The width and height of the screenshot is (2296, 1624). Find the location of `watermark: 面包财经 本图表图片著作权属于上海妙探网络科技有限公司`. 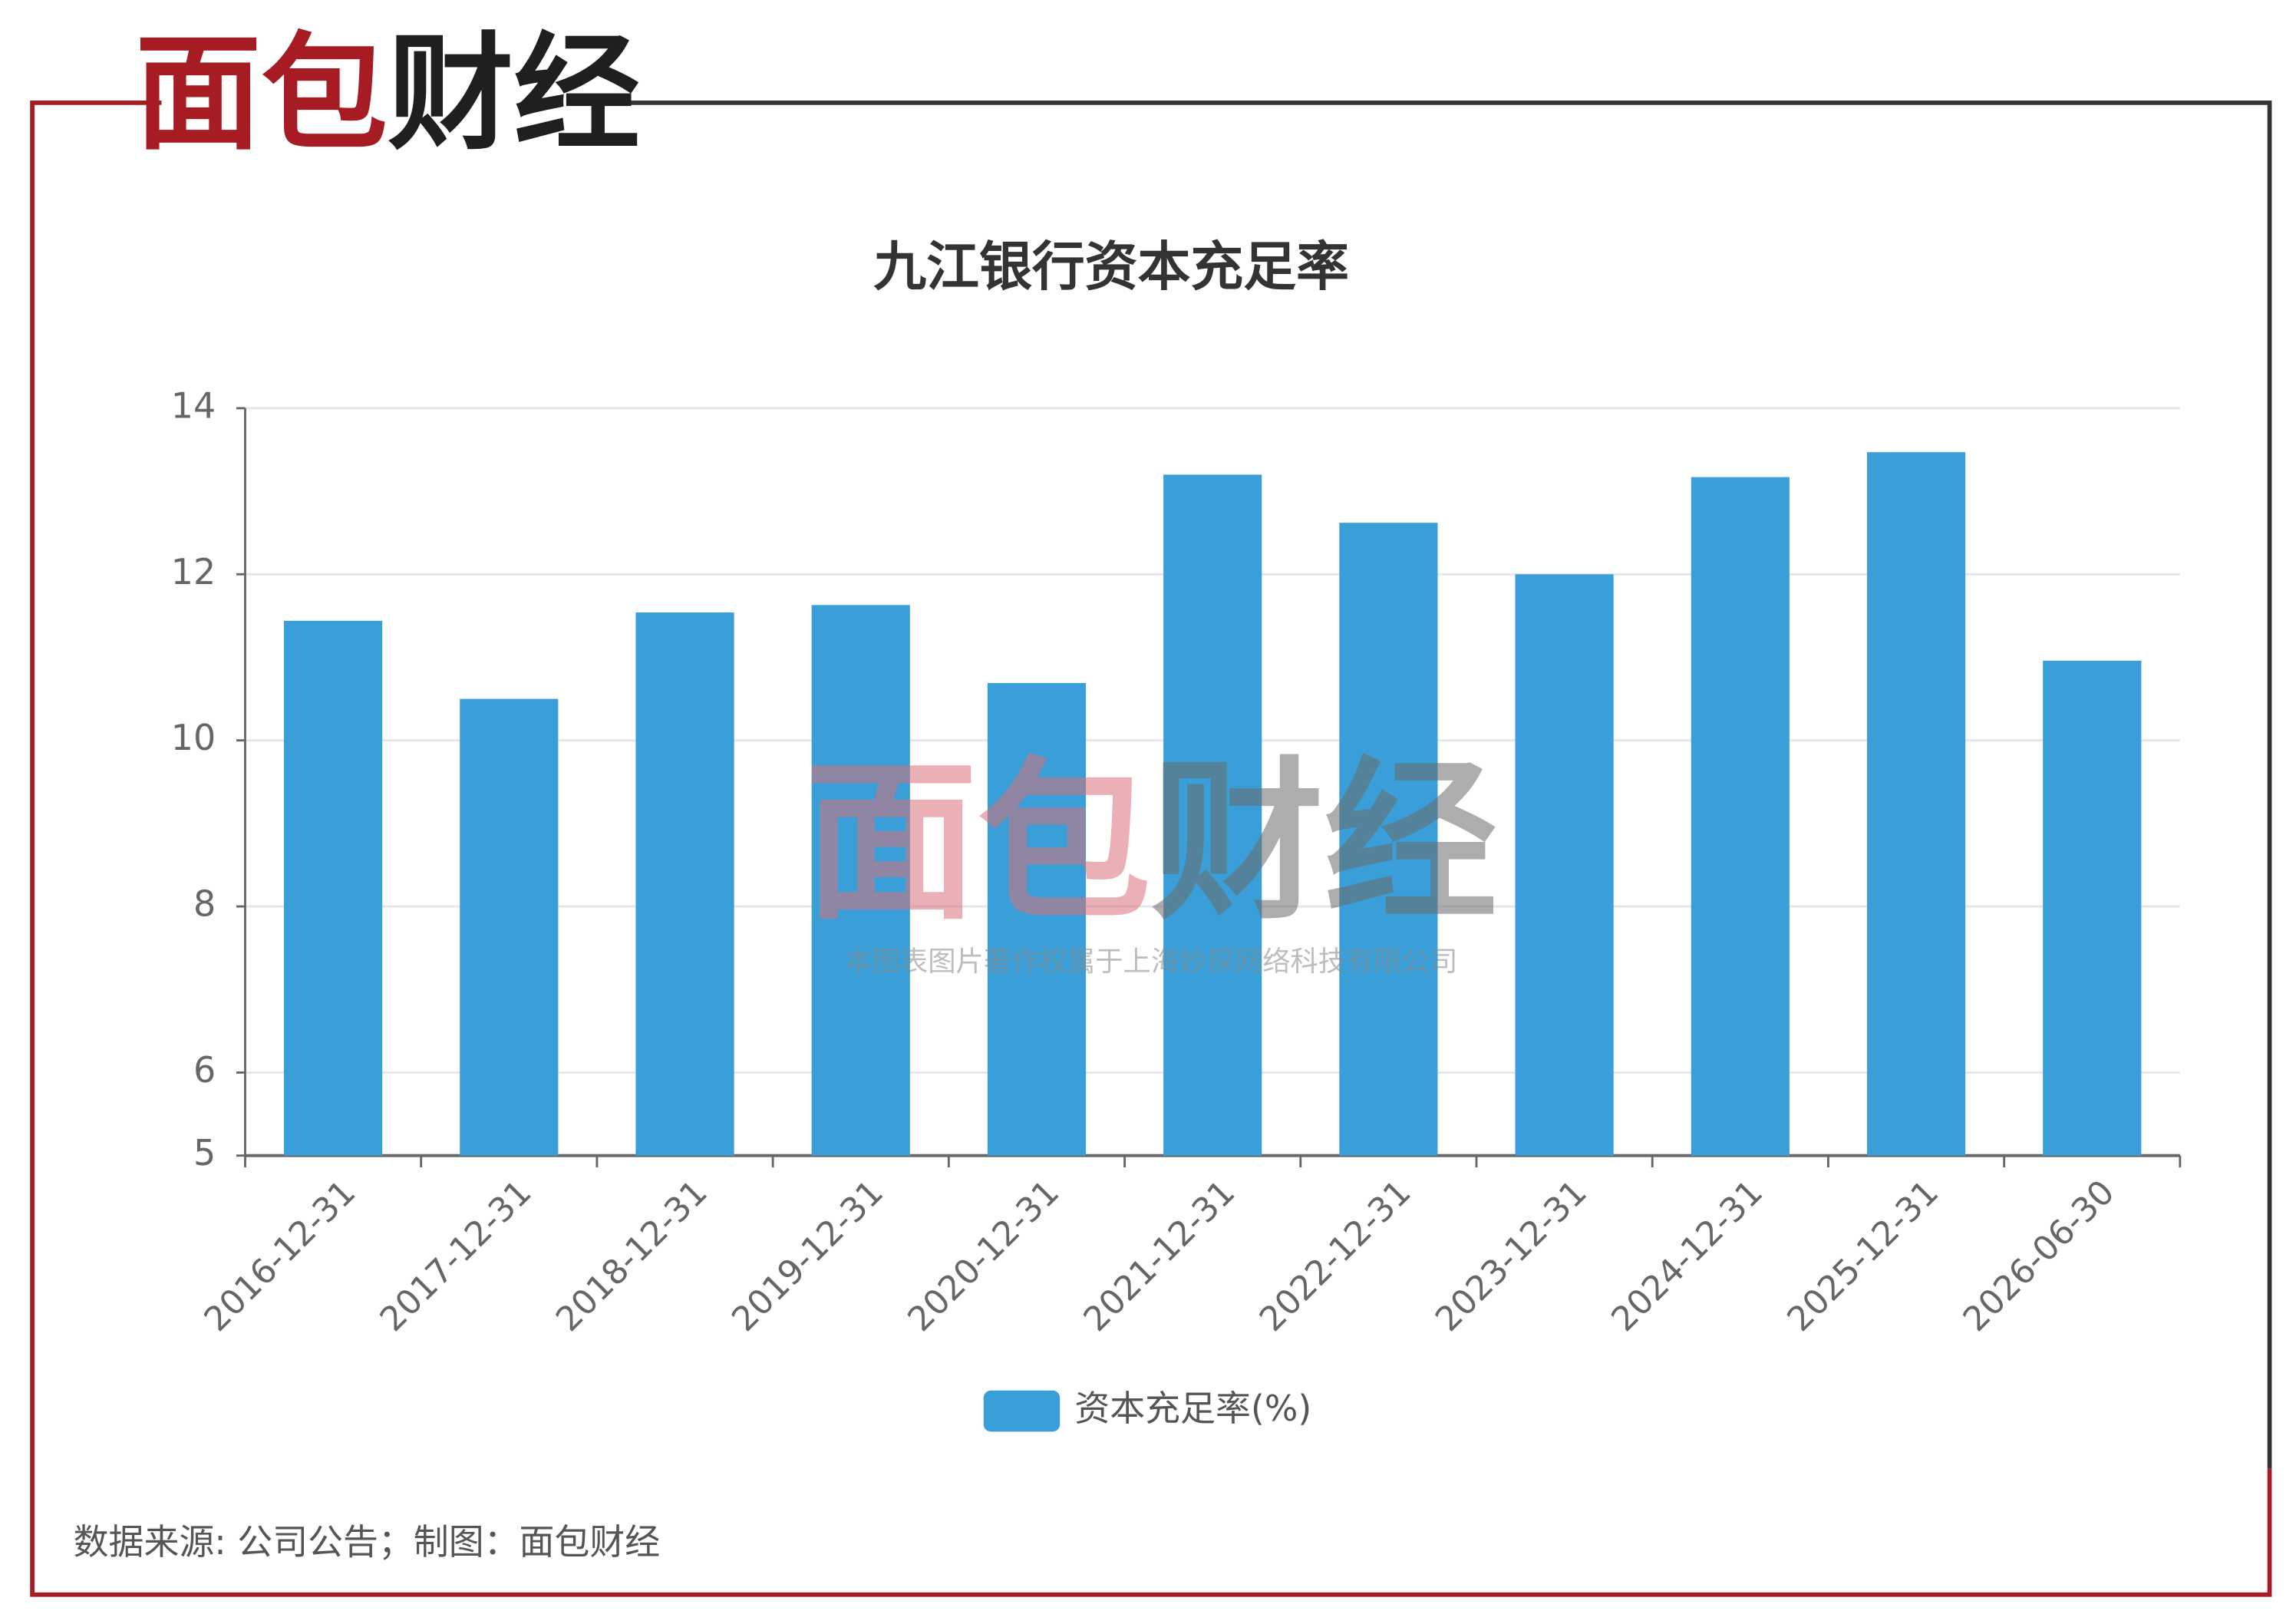

watermark: 面包财经 本图表图片著作权属于上海妙探网络科技有限公司 is located at coordinates (1150, 860).